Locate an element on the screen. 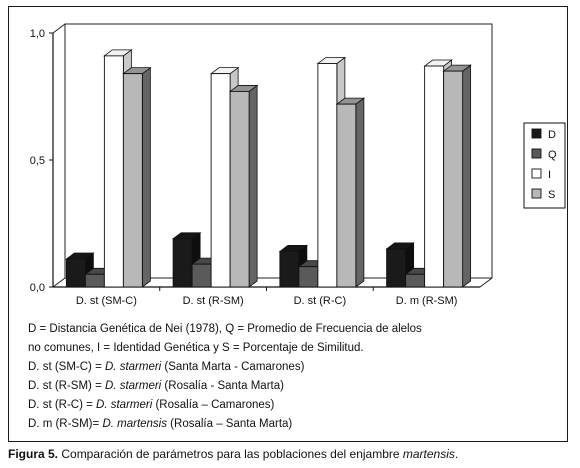  caption-end: . is located at coordinates (456, 454).